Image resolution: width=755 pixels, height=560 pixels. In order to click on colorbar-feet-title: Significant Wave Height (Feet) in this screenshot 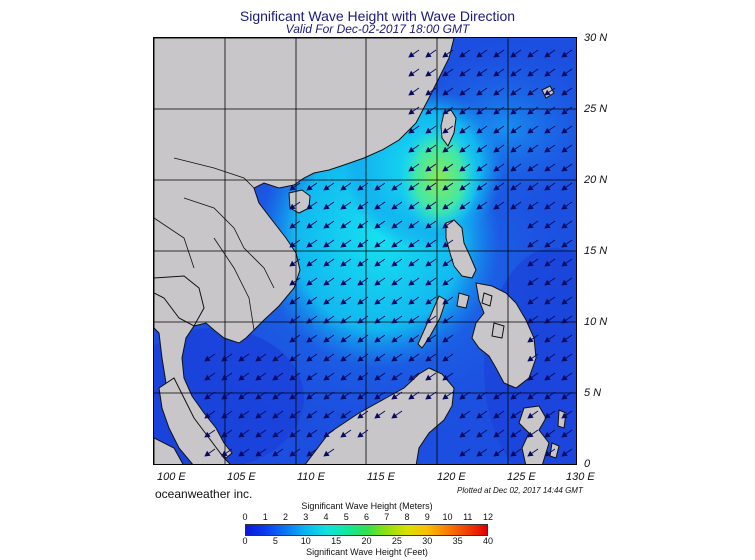, I will do `click(367, 552)`.